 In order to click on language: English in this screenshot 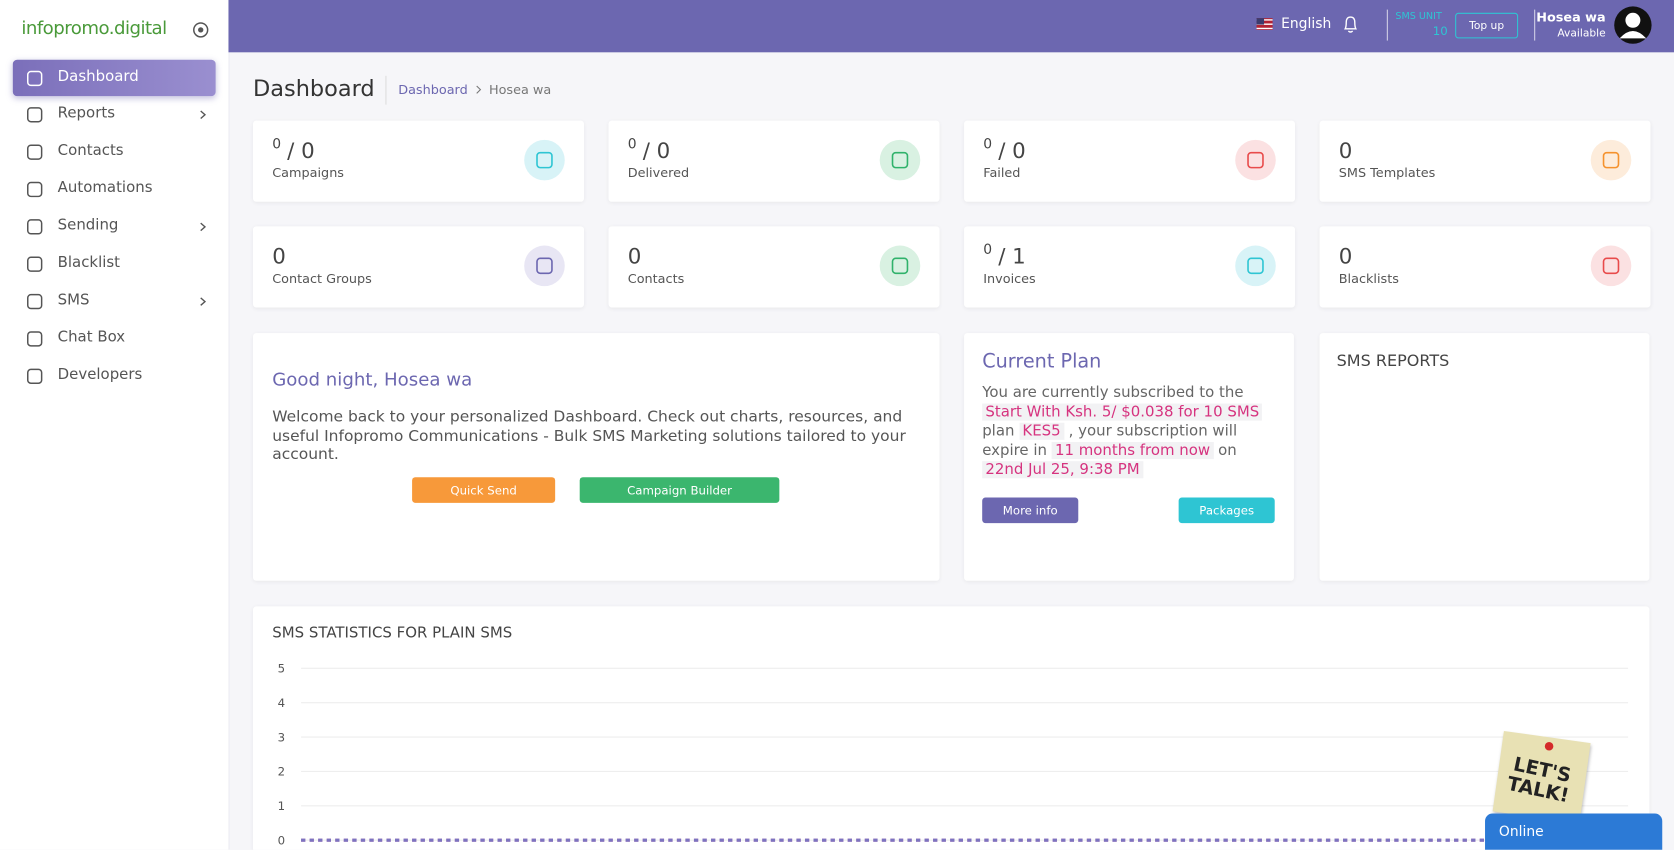, I will do `click(1306, 24)`.